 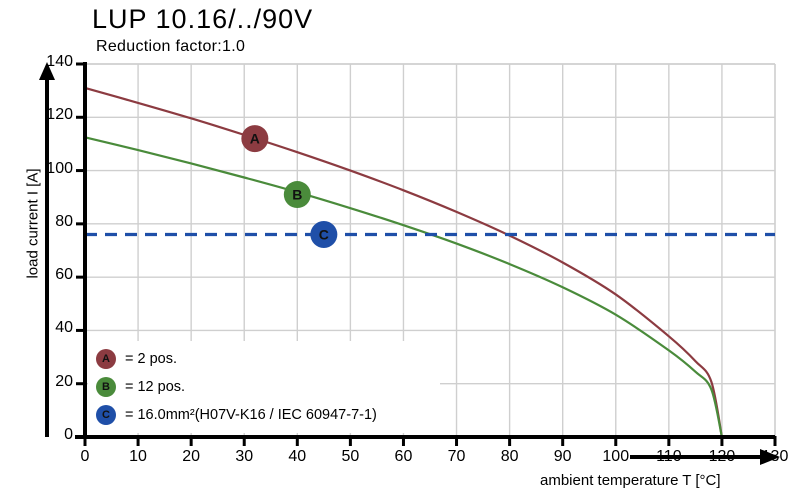 I want to click on x-tick-label: 100, so click(x=616, y=456).